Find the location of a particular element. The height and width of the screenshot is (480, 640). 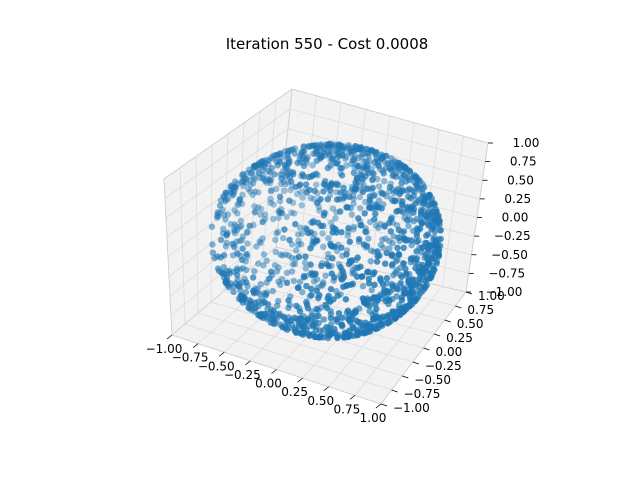

z-tick-label: 1.00 is located at coordinates (526, 143).